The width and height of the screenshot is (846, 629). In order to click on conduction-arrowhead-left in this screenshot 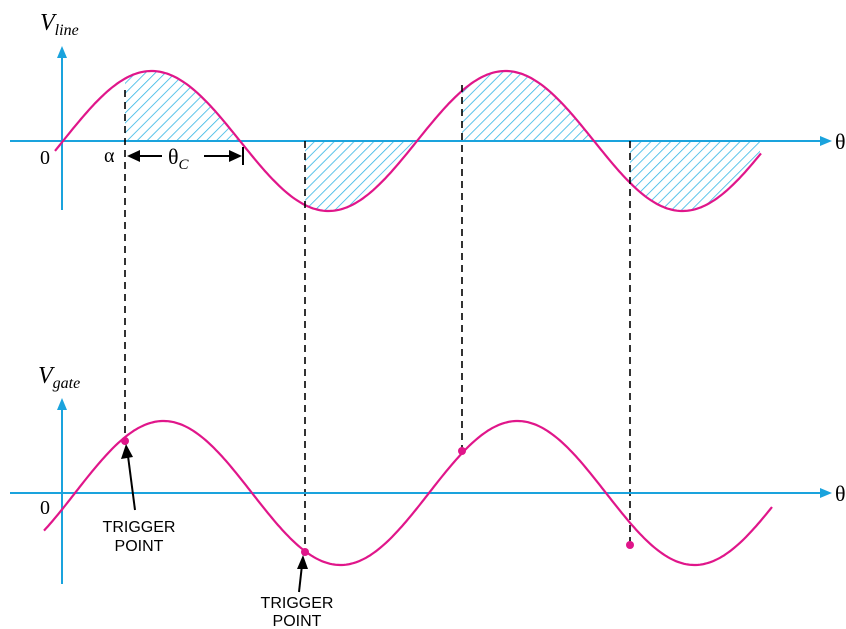, I will do `click(133, 156)`.